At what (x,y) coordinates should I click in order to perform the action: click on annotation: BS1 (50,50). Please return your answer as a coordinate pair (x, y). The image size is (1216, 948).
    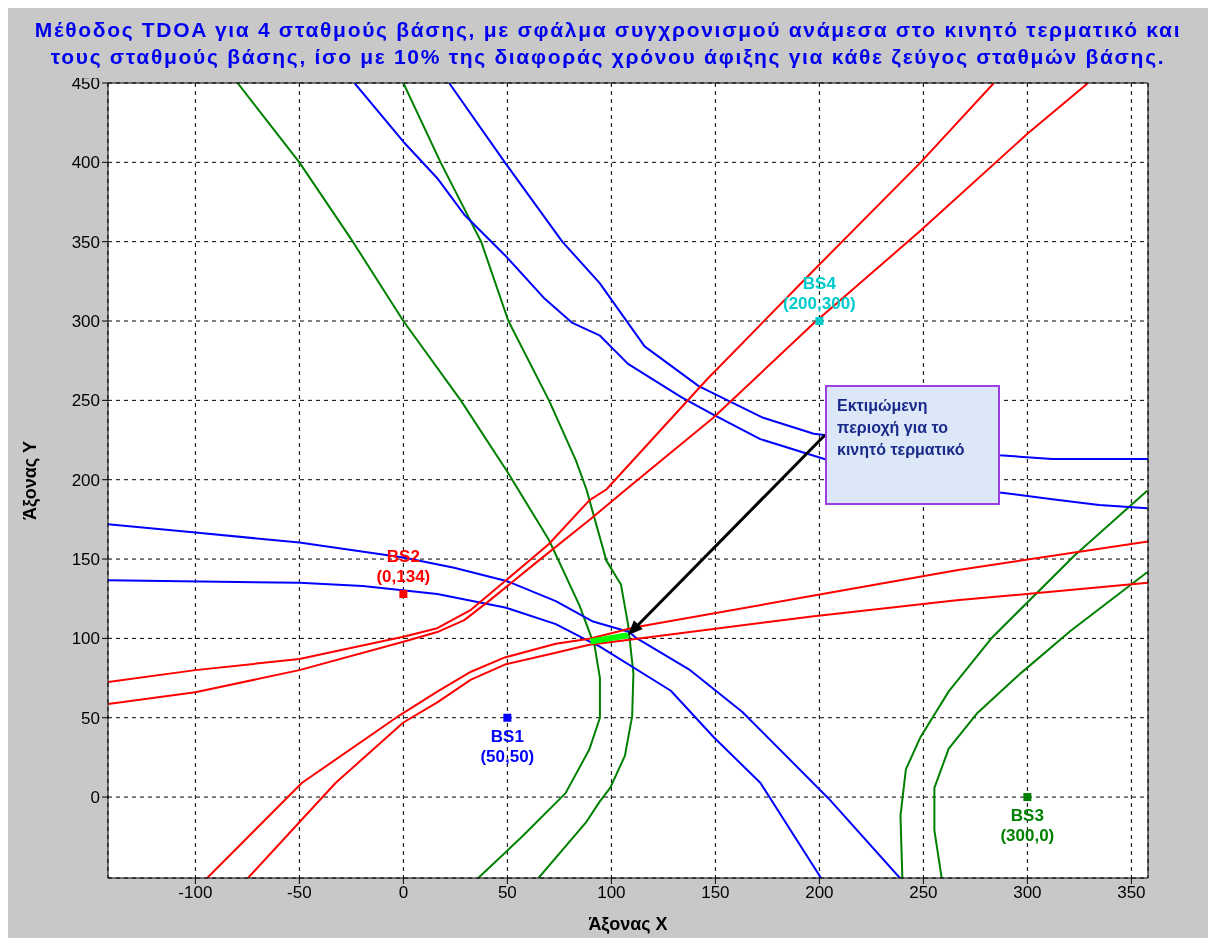
    Looking at the image, I should click on (507, 746).